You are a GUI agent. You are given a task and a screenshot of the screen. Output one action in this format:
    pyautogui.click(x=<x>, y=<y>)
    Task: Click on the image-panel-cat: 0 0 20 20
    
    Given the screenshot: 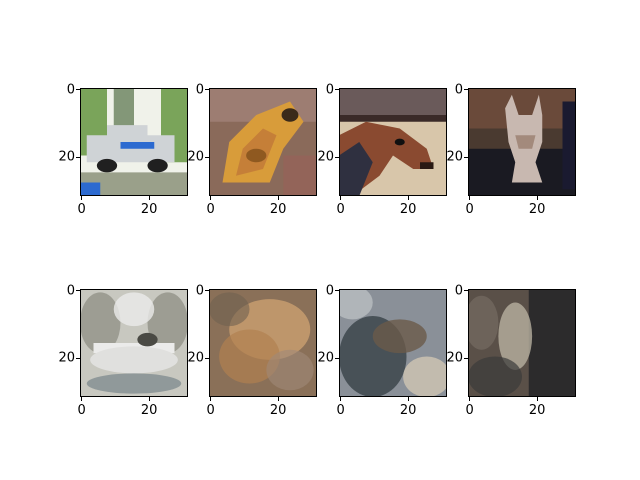 What is the action you would take?
    pyautogui.click(x=511, y=149)
    